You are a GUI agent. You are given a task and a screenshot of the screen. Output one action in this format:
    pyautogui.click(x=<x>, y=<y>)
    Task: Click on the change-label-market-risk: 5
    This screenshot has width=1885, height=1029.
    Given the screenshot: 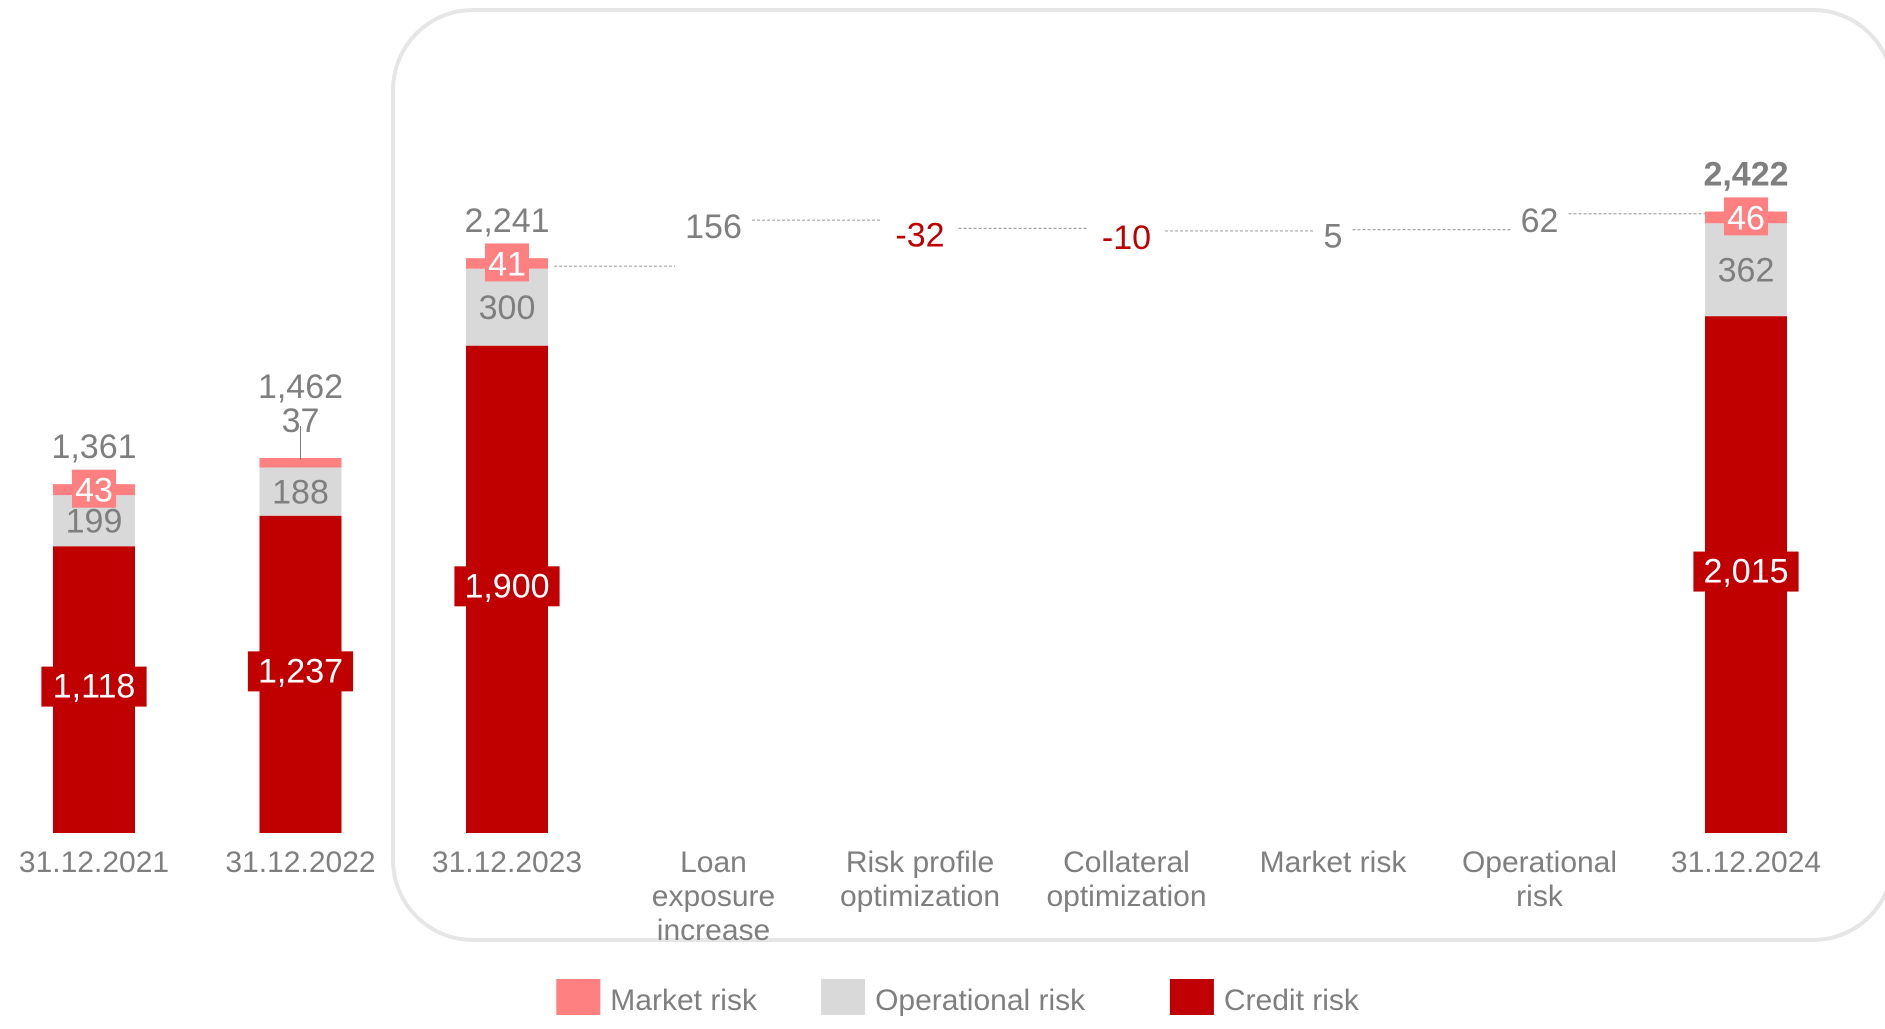 What is the action you would take?
    pyautogui.click(x=1333, y=237)
    